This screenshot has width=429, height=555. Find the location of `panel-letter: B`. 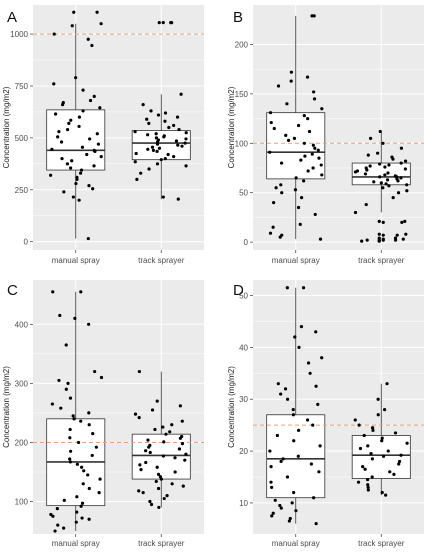

panel-letter: B is located at coordinates (238, 17).